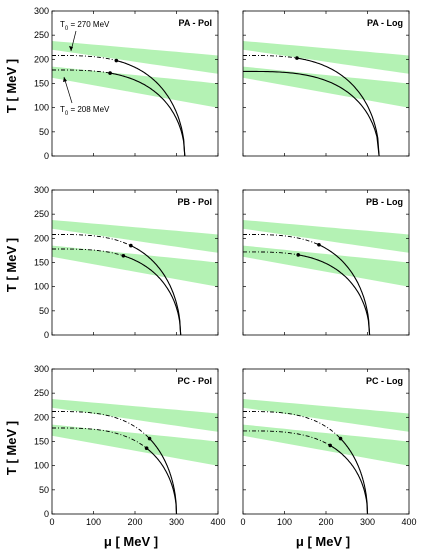 The image size is (424, 550). I want to click on panel-4: 0 100 200 300 400 0 50 100 150 200 250 300 PC - Pol, so click(130, 445).